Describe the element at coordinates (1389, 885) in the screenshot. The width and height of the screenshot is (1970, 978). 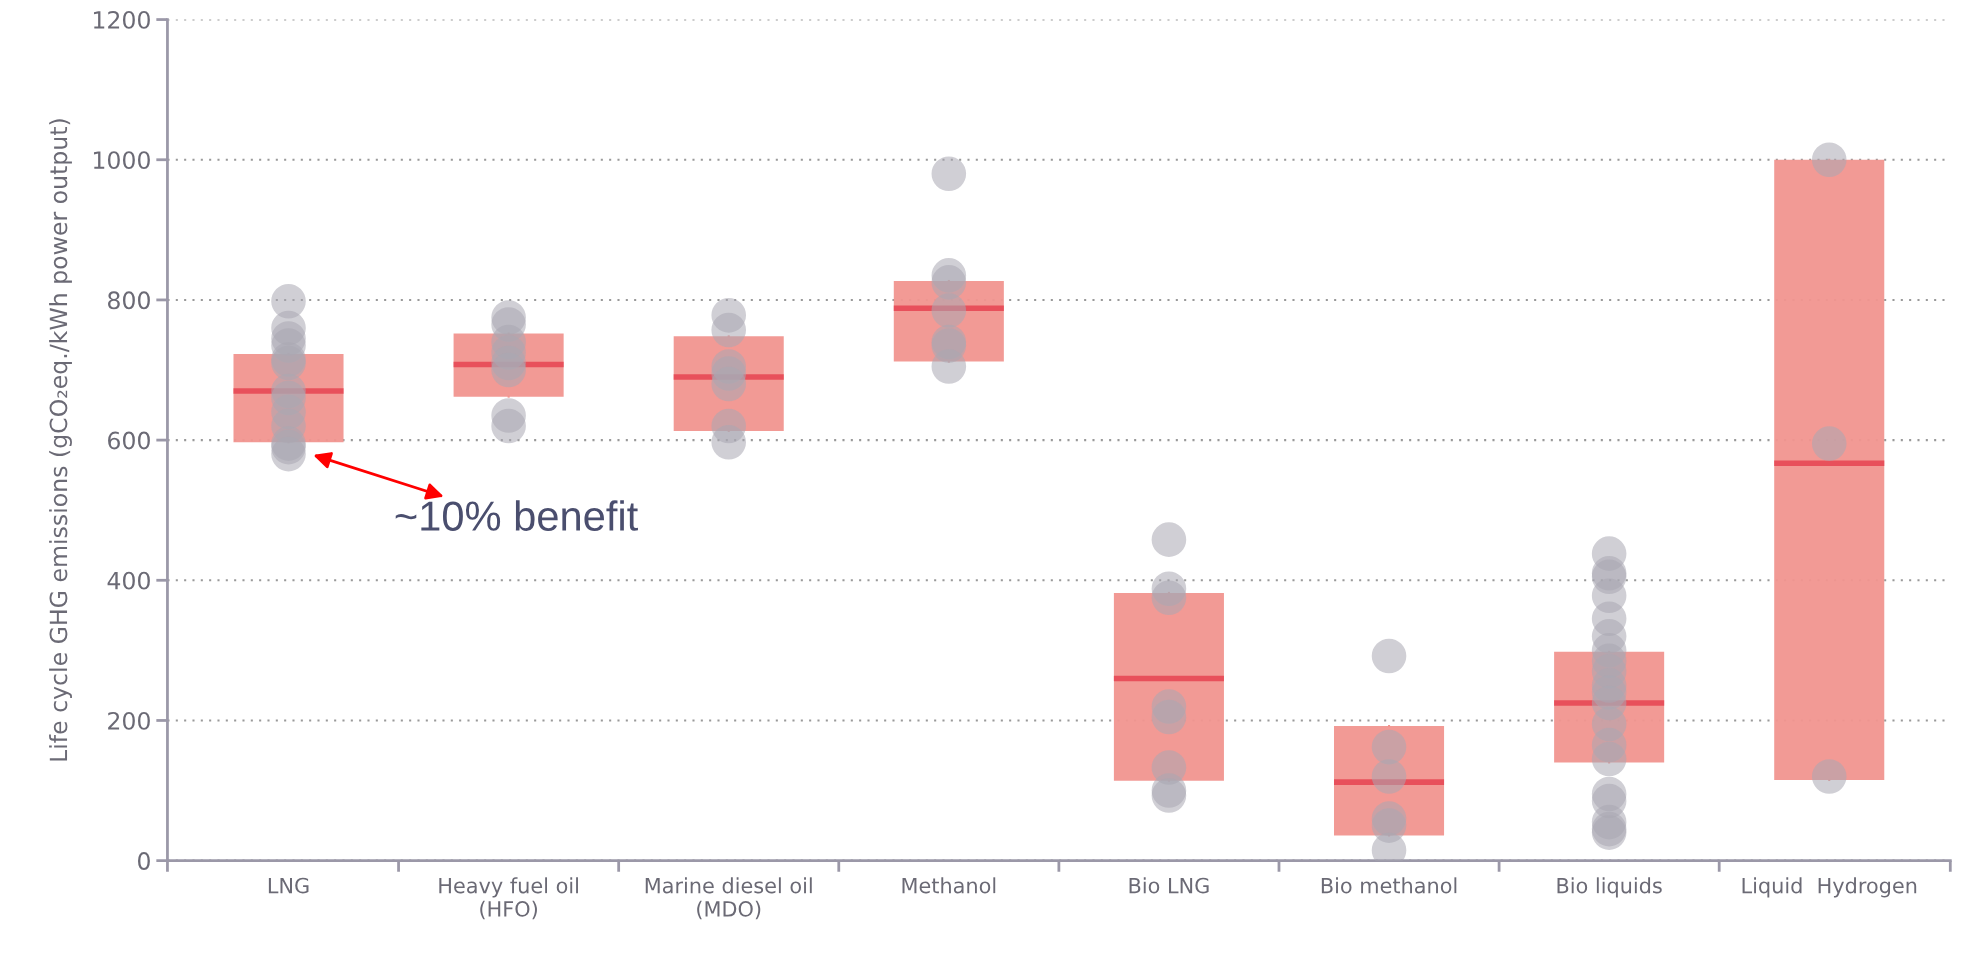
I see `x-tick-label: Bio methanol` at that location.